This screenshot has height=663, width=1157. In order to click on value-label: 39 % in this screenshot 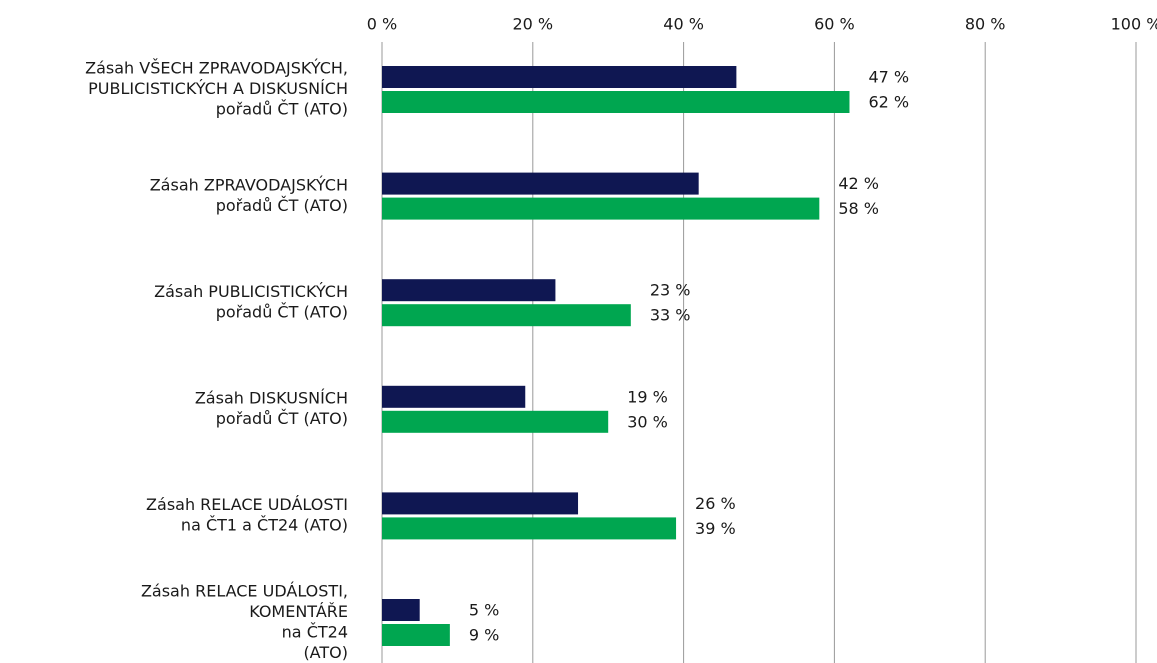, I will do `click(715, 528)`.